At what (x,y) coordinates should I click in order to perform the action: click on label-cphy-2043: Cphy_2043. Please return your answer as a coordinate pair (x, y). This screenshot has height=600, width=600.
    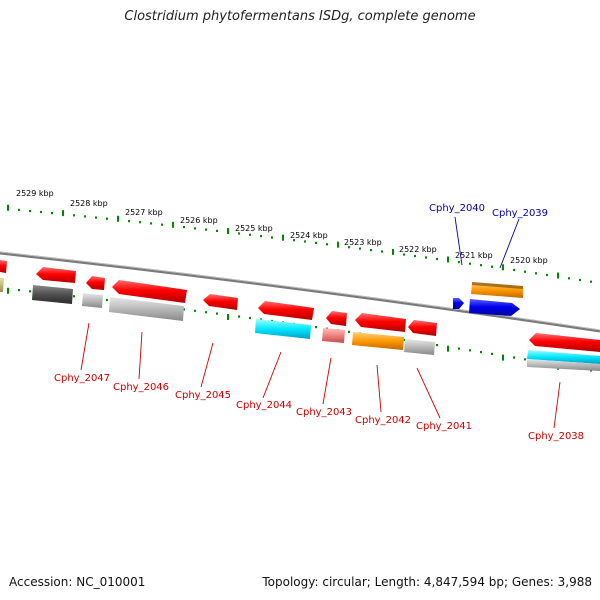
    Looking at the image, I should click on (324, 412).